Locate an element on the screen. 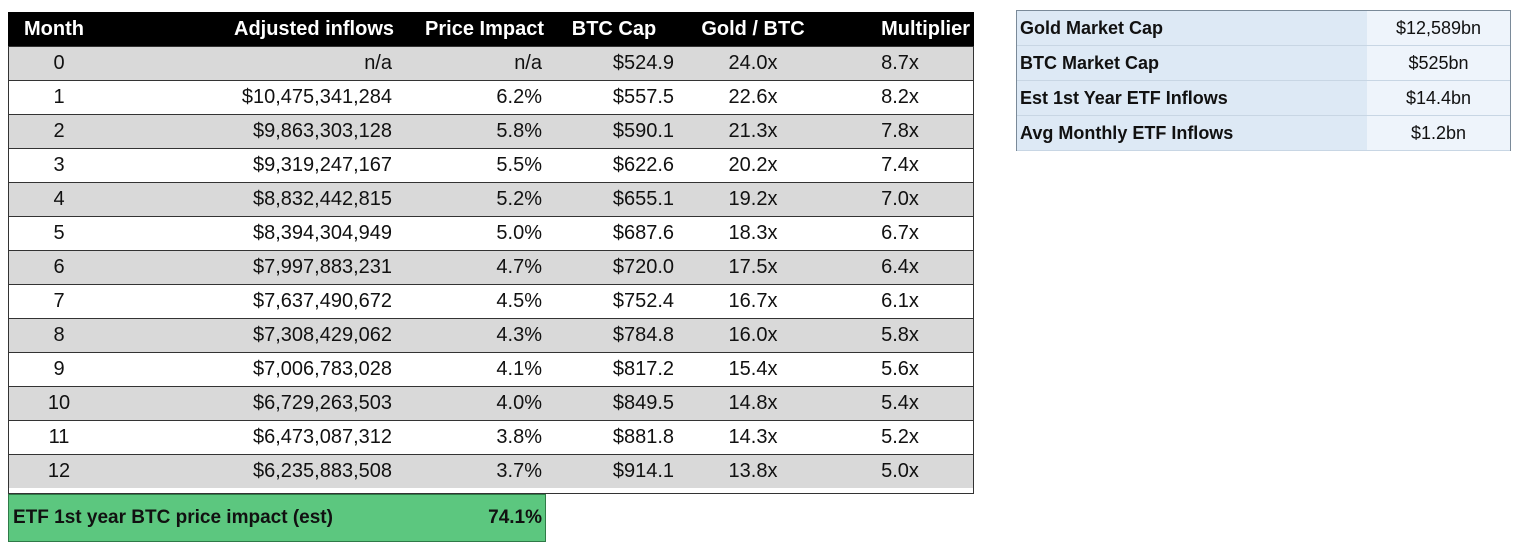 The height and width of the screenshot is (548, 1516). table-cell: 6 is located at coordinates (59, 266).